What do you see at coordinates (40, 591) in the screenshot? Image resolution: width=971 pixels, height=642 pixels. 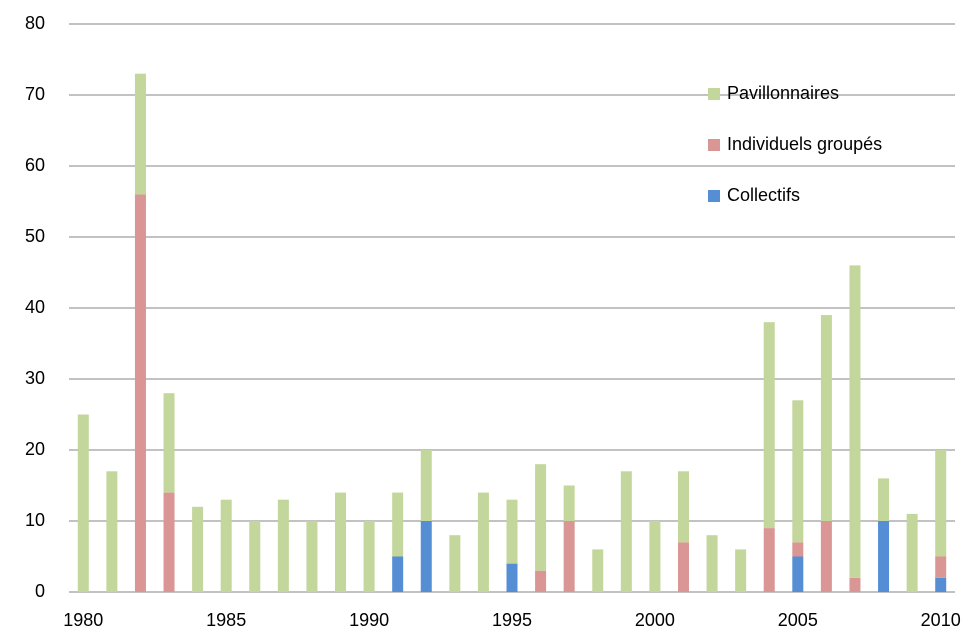 I see `y-tick-label: 0` at bounding box center [40, 591].